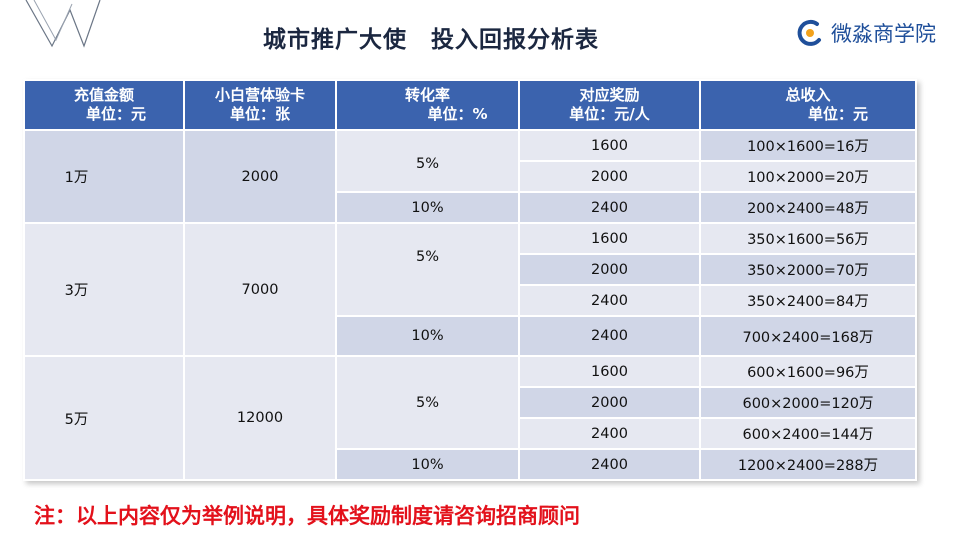 The image size is (973, 544). Describe the element at coordinates (837, 114) in the screenshot. I see `header-total-line2: 单位：元` at that location.